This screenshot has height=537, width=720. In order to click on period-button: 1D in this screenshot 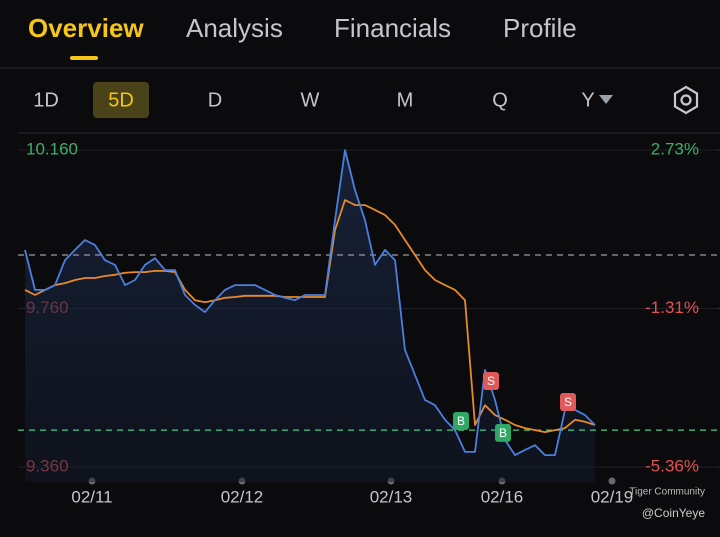, I will do `click(46, 100)`.